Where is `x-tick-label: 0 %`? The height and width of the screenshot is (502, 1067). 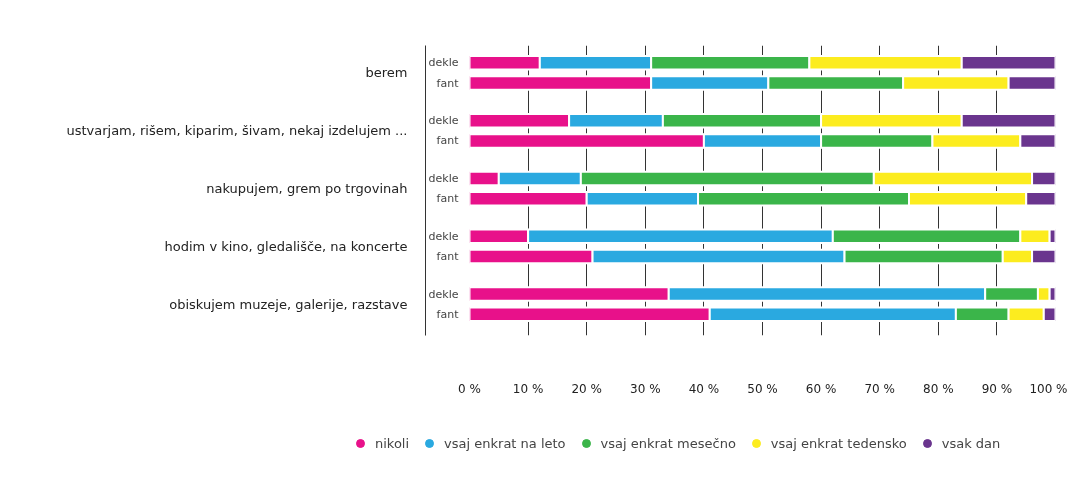 x-tick-label: 0 % is located at coordinates (469, 388).